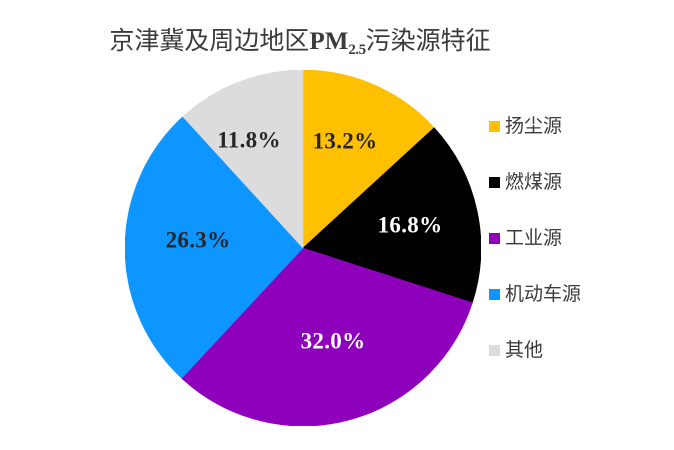 The height and width of the screenshot is (450, 674). I want to click on pie-slice-value-label: 26.3%, so click(198, 240).